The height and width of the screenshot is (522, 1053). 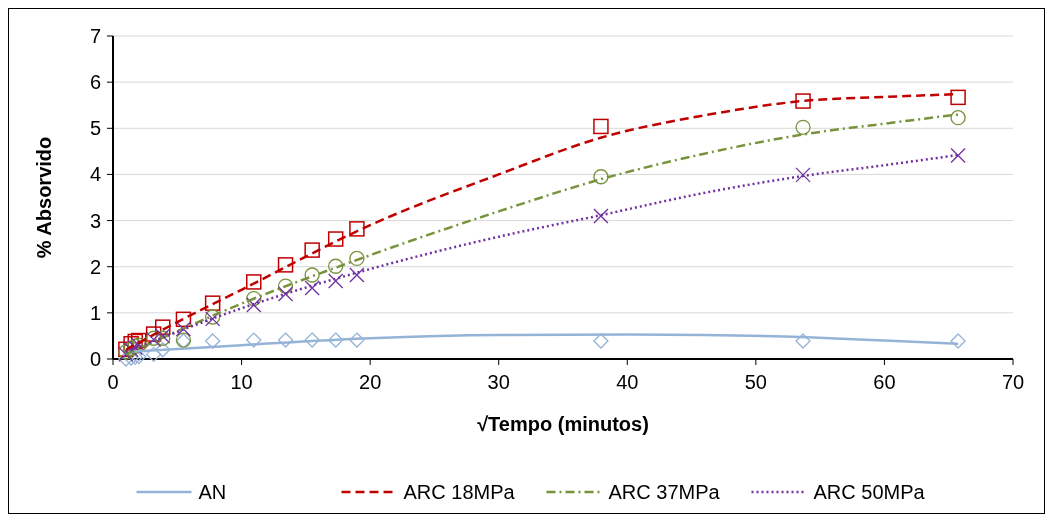 What do you see at coordinates (95, 359) in the screenshot?
I see `y-tick-label: 0` at bounding box center [95, 359].